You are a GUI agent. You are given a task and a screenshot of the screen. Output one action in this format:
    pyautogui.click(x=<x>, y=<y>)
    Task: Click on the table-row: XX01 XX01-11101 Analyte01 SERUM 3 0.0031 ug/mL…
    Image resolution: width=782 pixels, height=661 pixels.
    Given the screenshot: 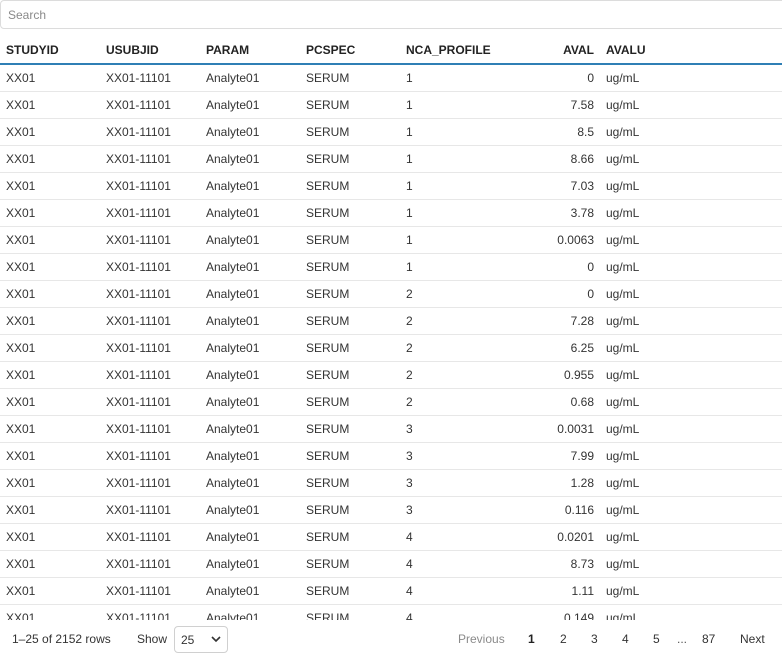 What is the action you would take?
    pyautogui.click(x=391, y=429)
    